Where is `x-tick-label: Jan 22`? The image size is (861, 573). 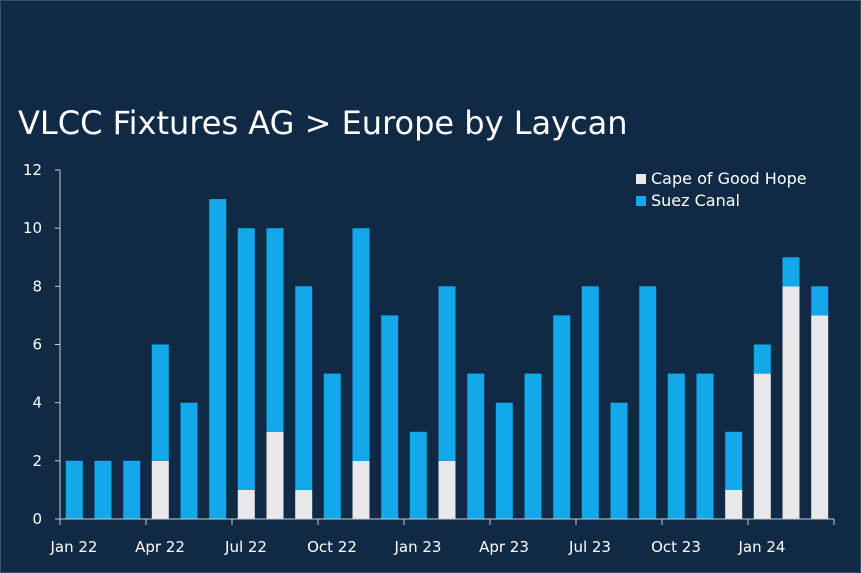 x-tick-label: Jan 22 is located at coordinates (74, 547).